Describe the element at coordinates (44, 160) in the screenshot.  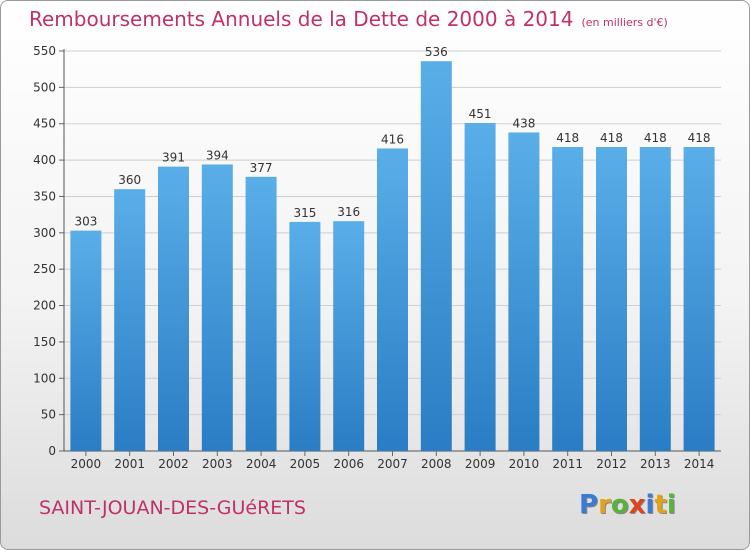
I see `y-tick-label: 400` at that location.